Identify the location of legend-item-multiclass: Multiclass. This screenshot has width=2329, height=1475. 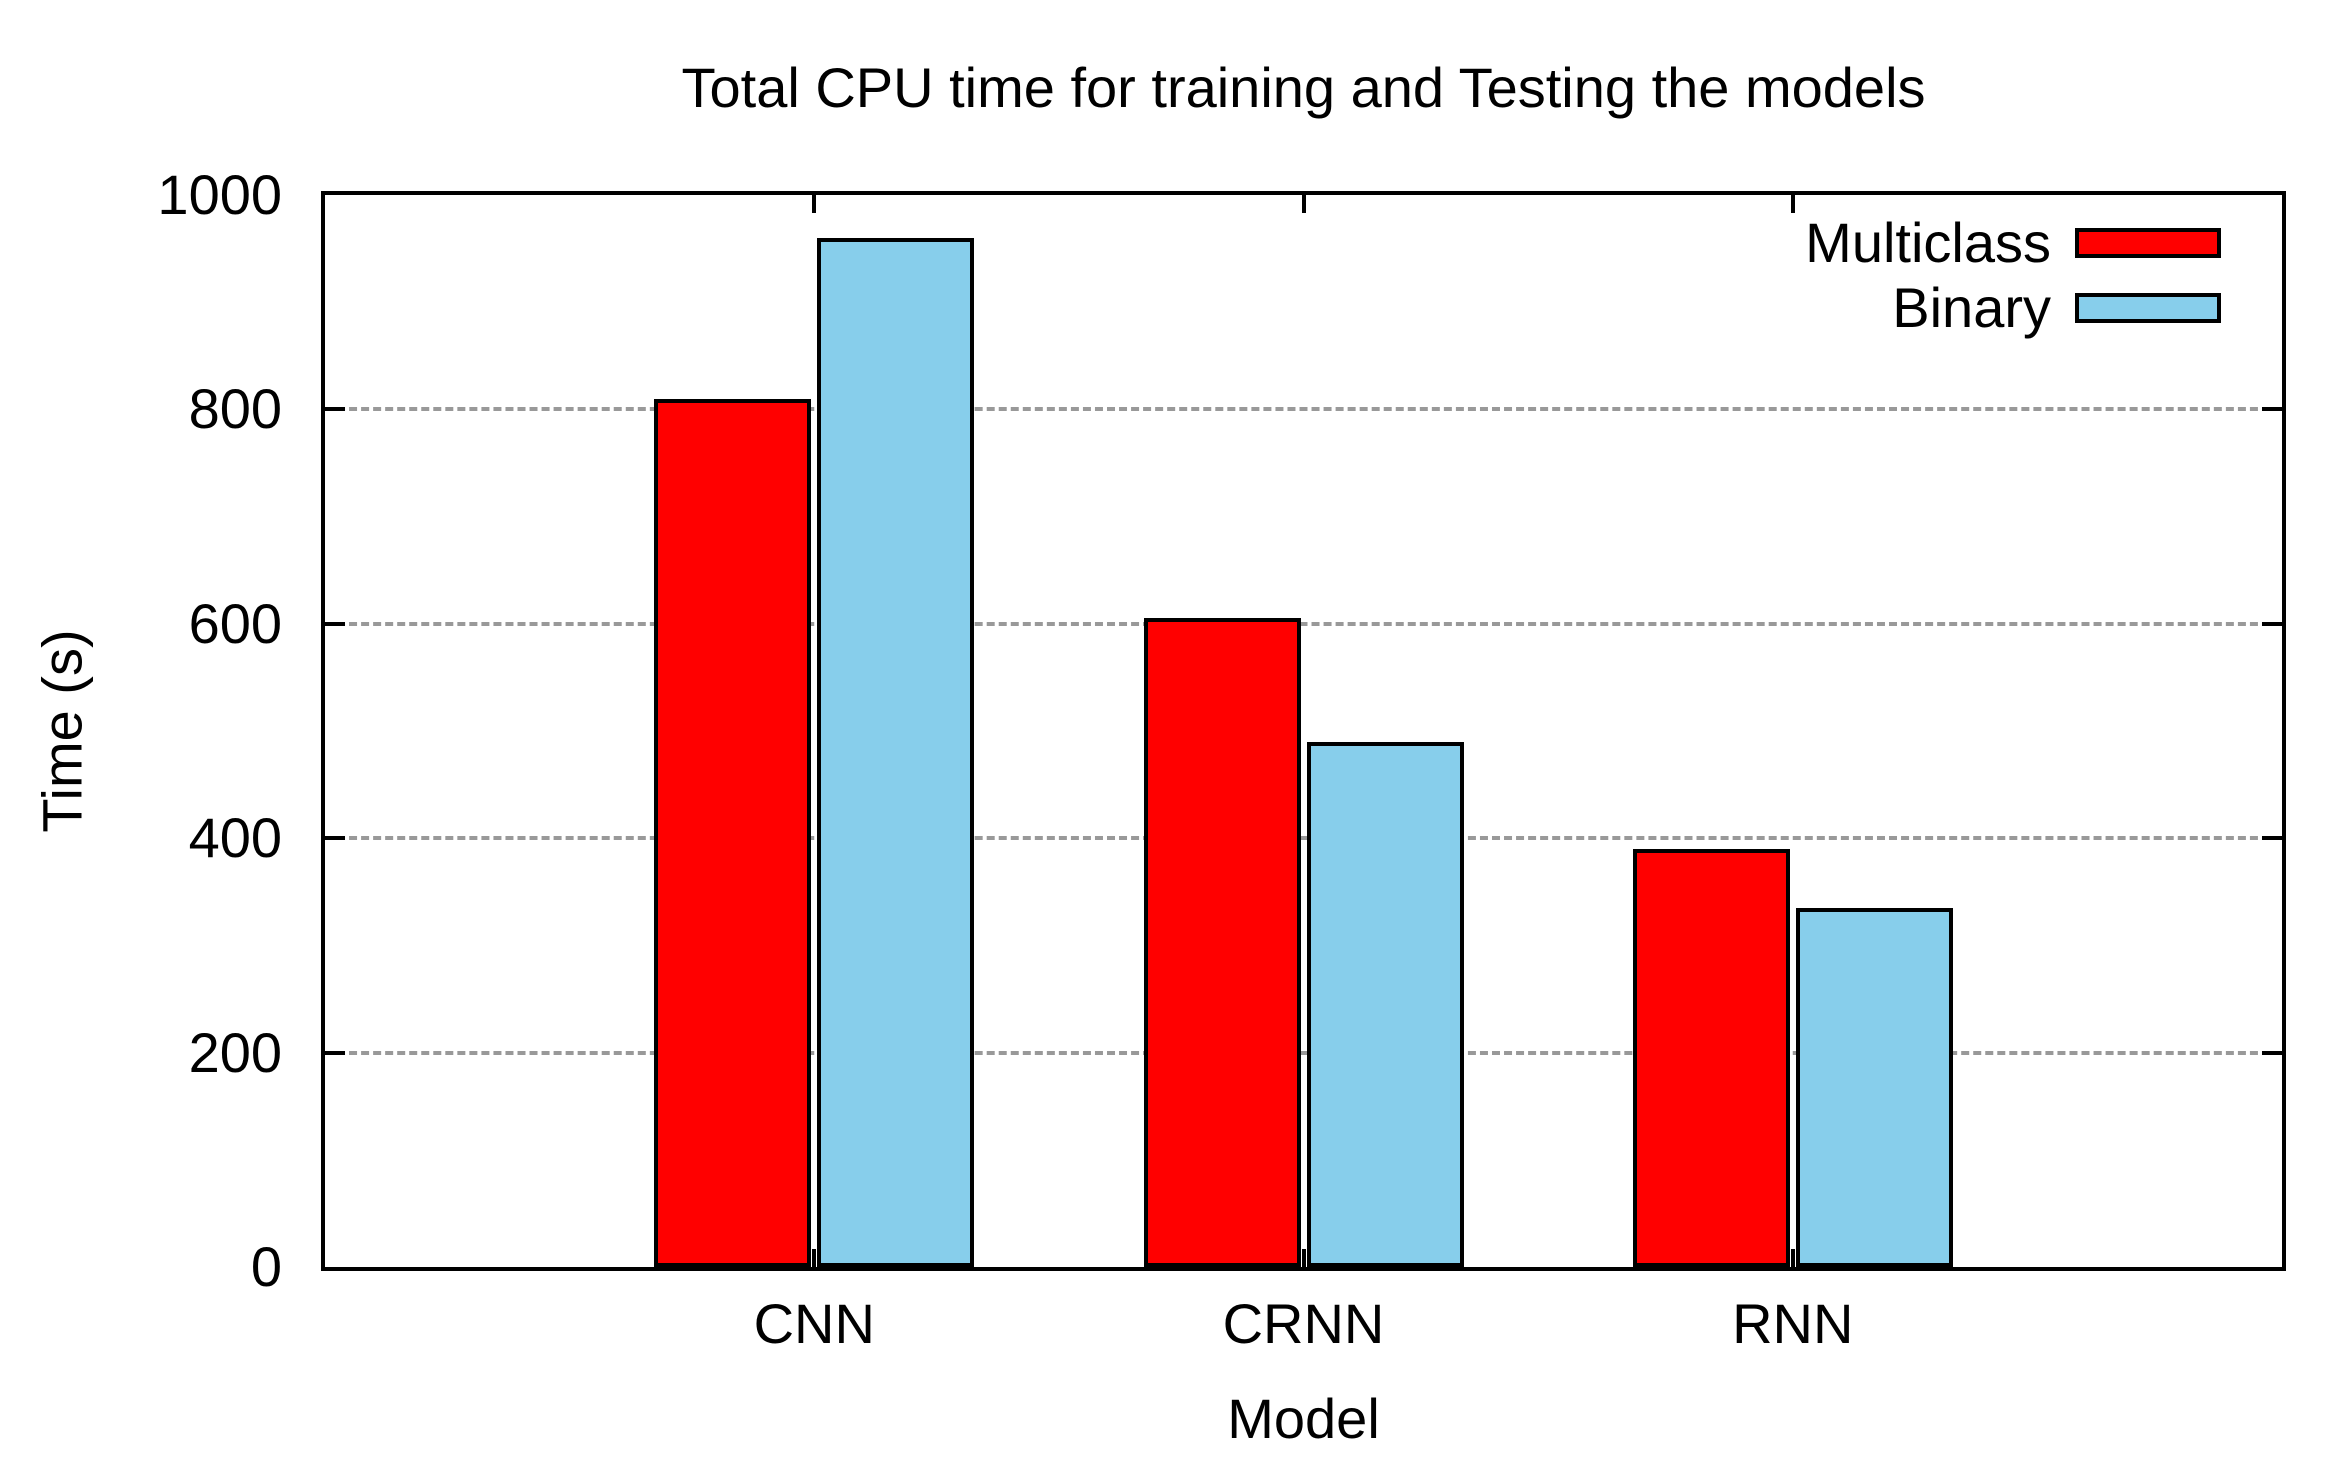
(2013, 242).